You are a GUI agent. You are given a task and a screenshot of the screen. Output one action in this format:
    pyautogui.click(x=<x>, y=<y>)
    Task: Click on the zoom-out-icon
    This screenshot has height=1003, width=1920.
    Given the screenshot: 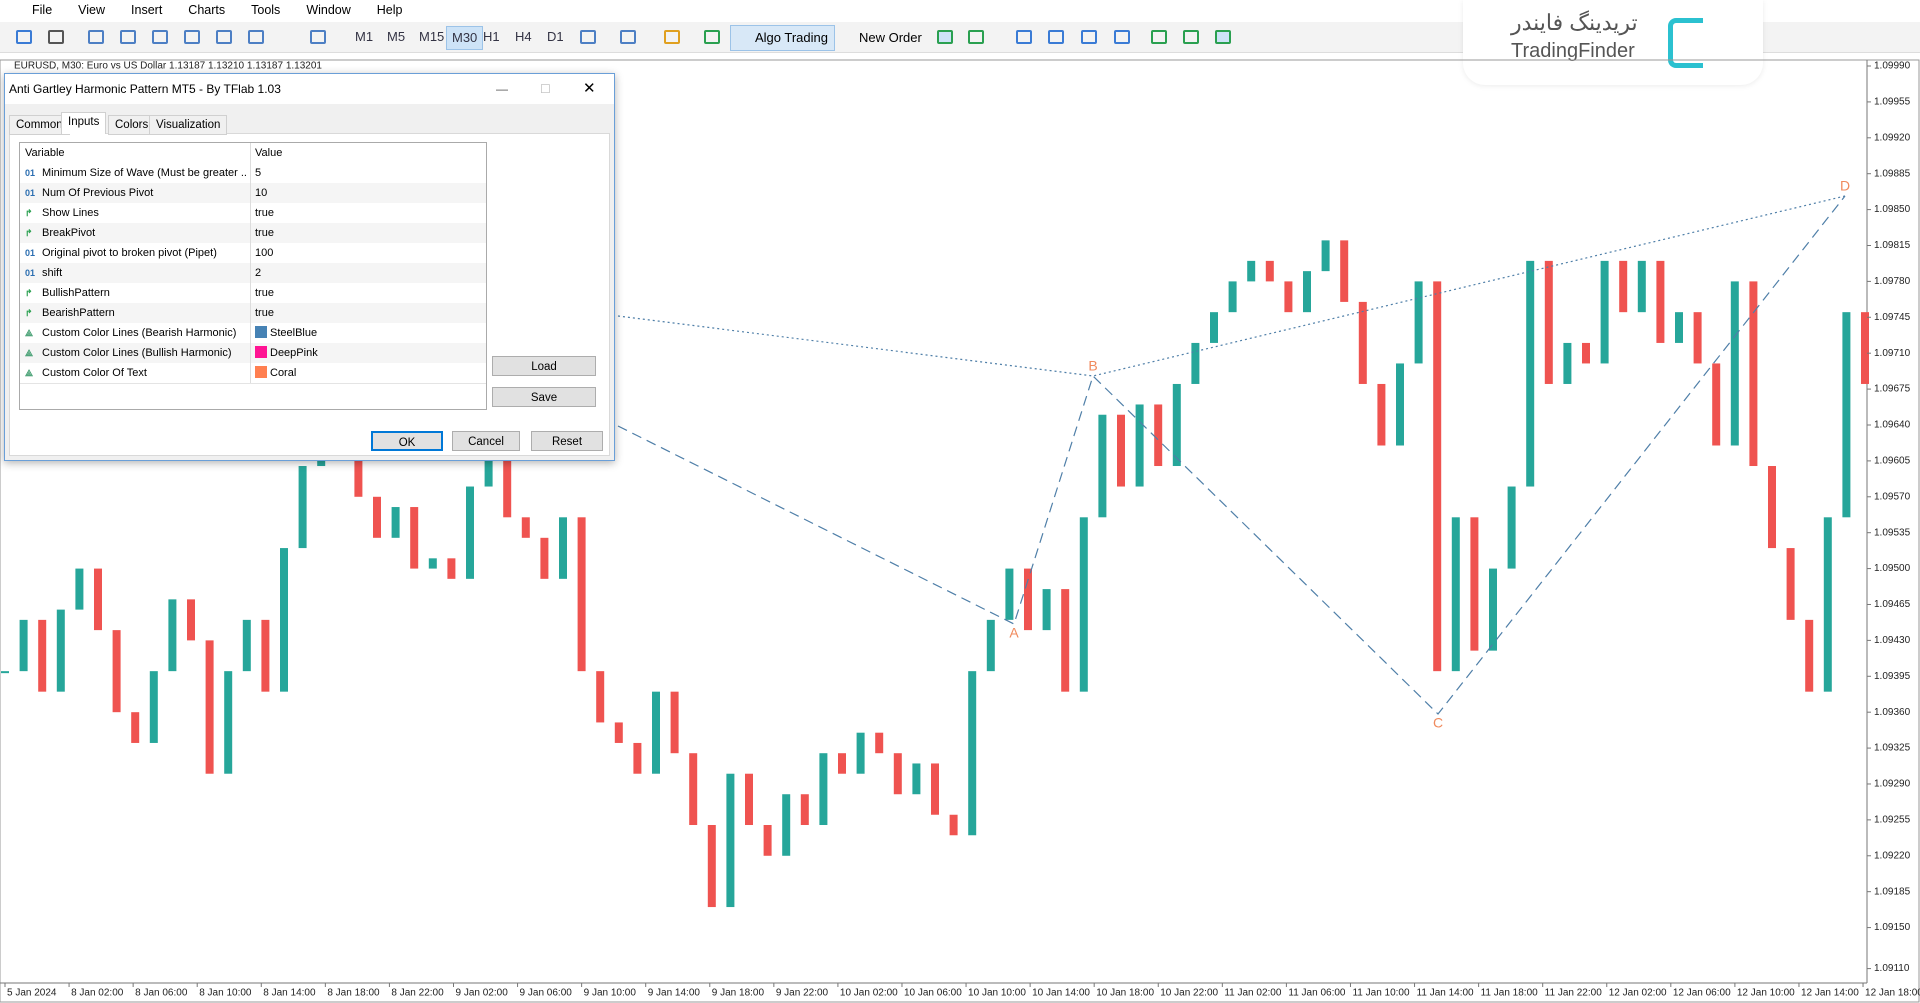 What is the action you would take?
    pyautogui.click(x=1056, y=37)
    